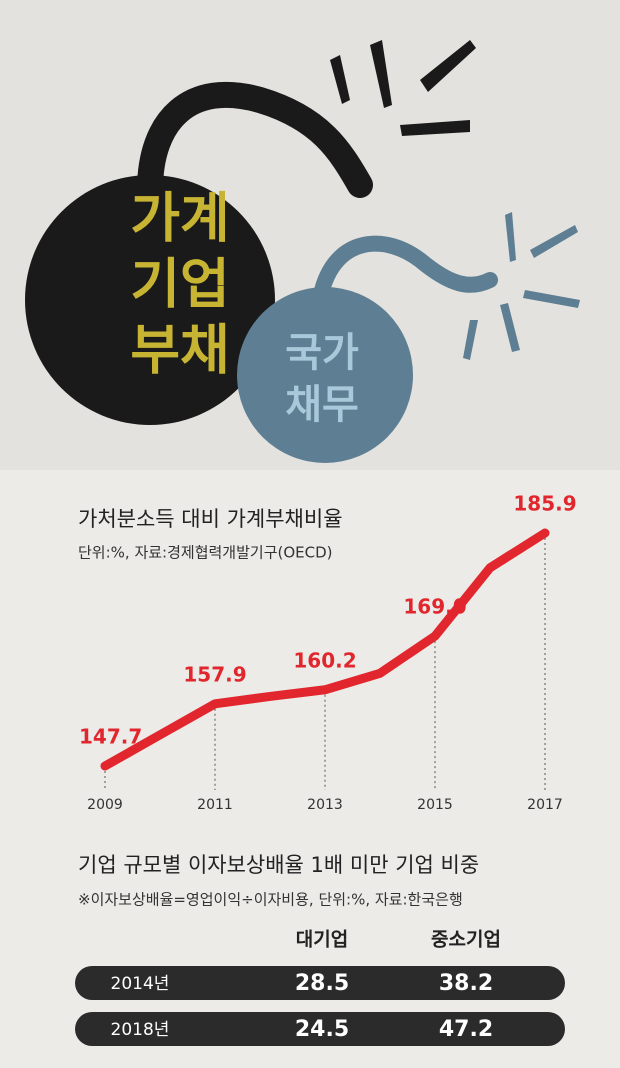 This screenshot has height=1068, width=620. I want to click on x-tick-label: 2011, so click(215, 805).